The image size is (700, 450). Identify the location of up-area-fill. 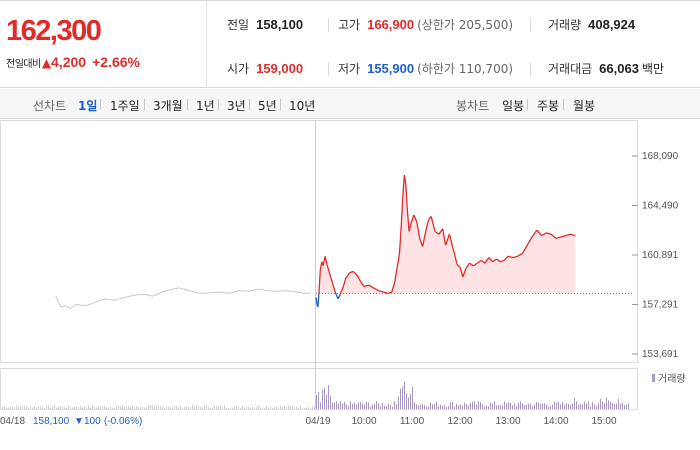
(446, 234).